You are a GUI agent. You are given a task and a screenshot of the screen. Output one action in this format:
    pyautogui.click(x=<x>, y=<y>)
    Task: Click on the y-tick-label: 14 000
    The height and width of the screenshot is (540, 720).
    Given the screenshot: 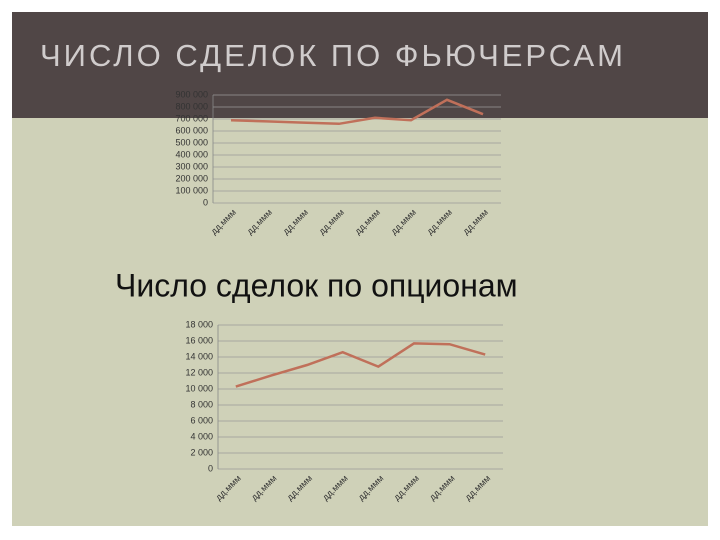 What is the action you would take?
    pyautogui.click(x=199, y=356)
    